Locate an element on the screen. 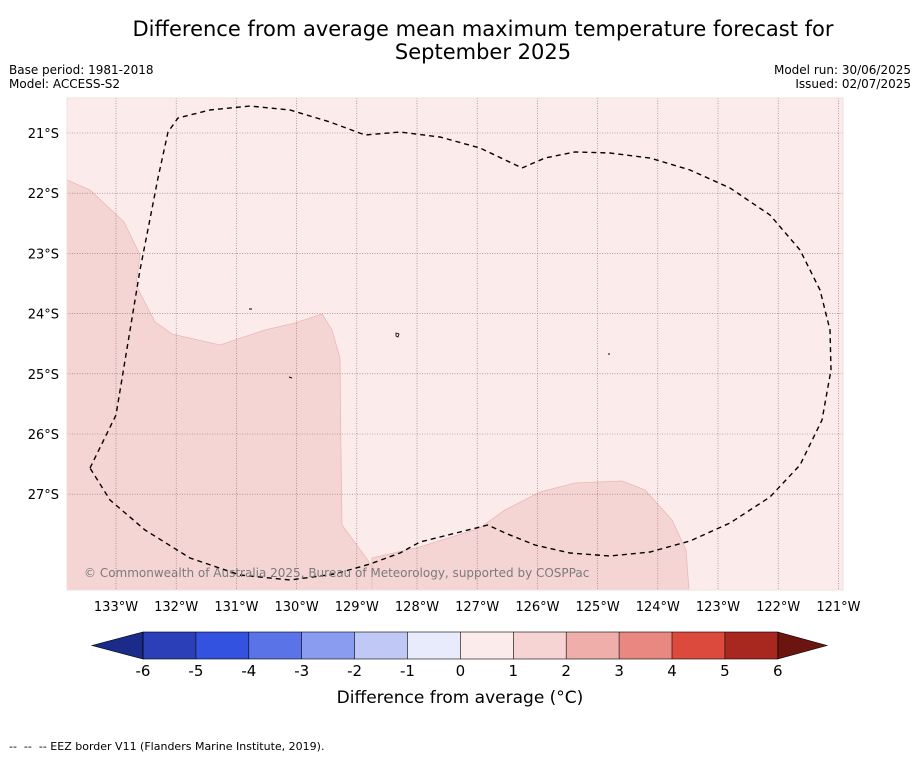 This screenshot has height=758, width=919. colorbar-tick-label: 6 is located at coordinates (778, 671).